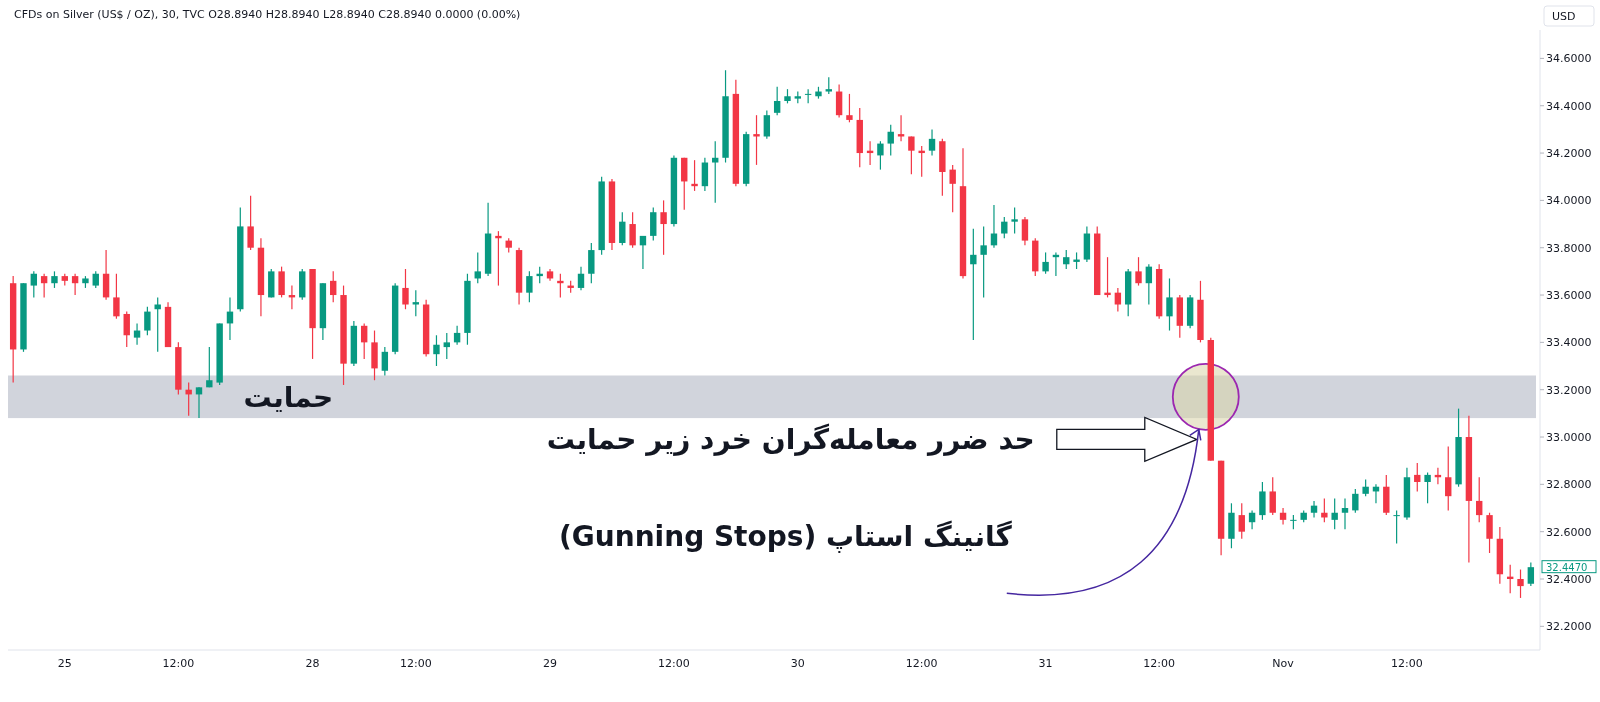 This screenshot has width=1600, height=702. I want to click on text: 32.4470, so click(1567, 567).